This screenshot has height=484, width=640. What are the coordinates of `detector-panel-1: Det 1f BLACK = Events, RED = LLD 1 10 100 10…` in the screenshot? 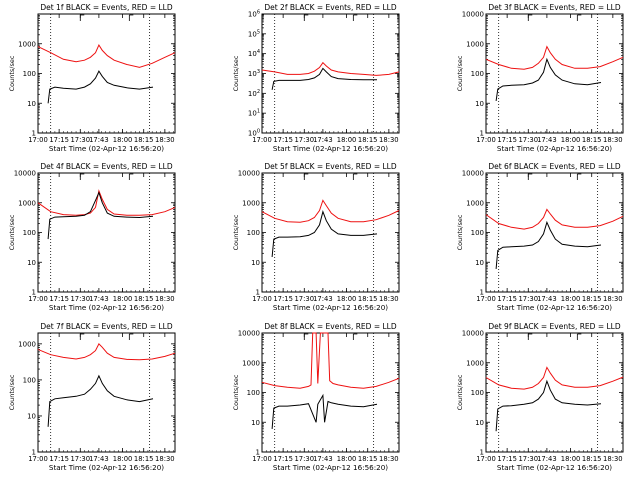 It's located at (92, 78).